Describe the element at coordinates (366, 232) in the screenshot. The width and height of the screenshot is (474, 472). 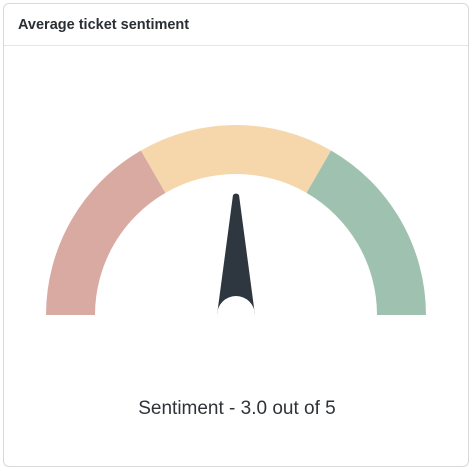
I see `gauge-segment-positive` at that location.